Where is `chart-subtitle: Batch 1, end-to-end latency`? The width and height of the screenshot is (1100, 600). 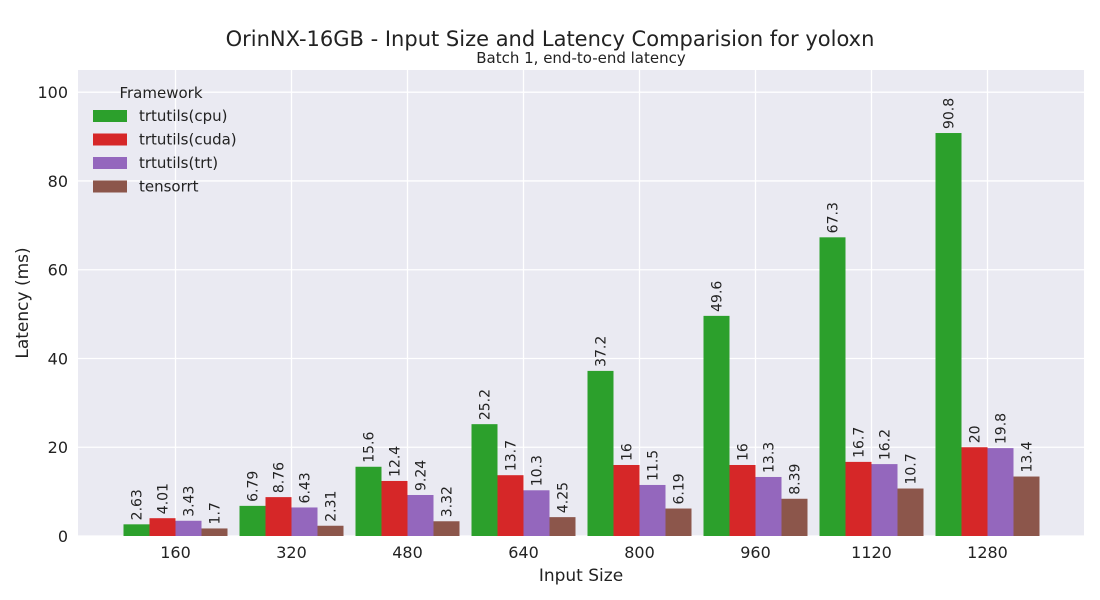
chart-subtitle: Batch 1, end-to-end latency is located at coordinates (581, 58).